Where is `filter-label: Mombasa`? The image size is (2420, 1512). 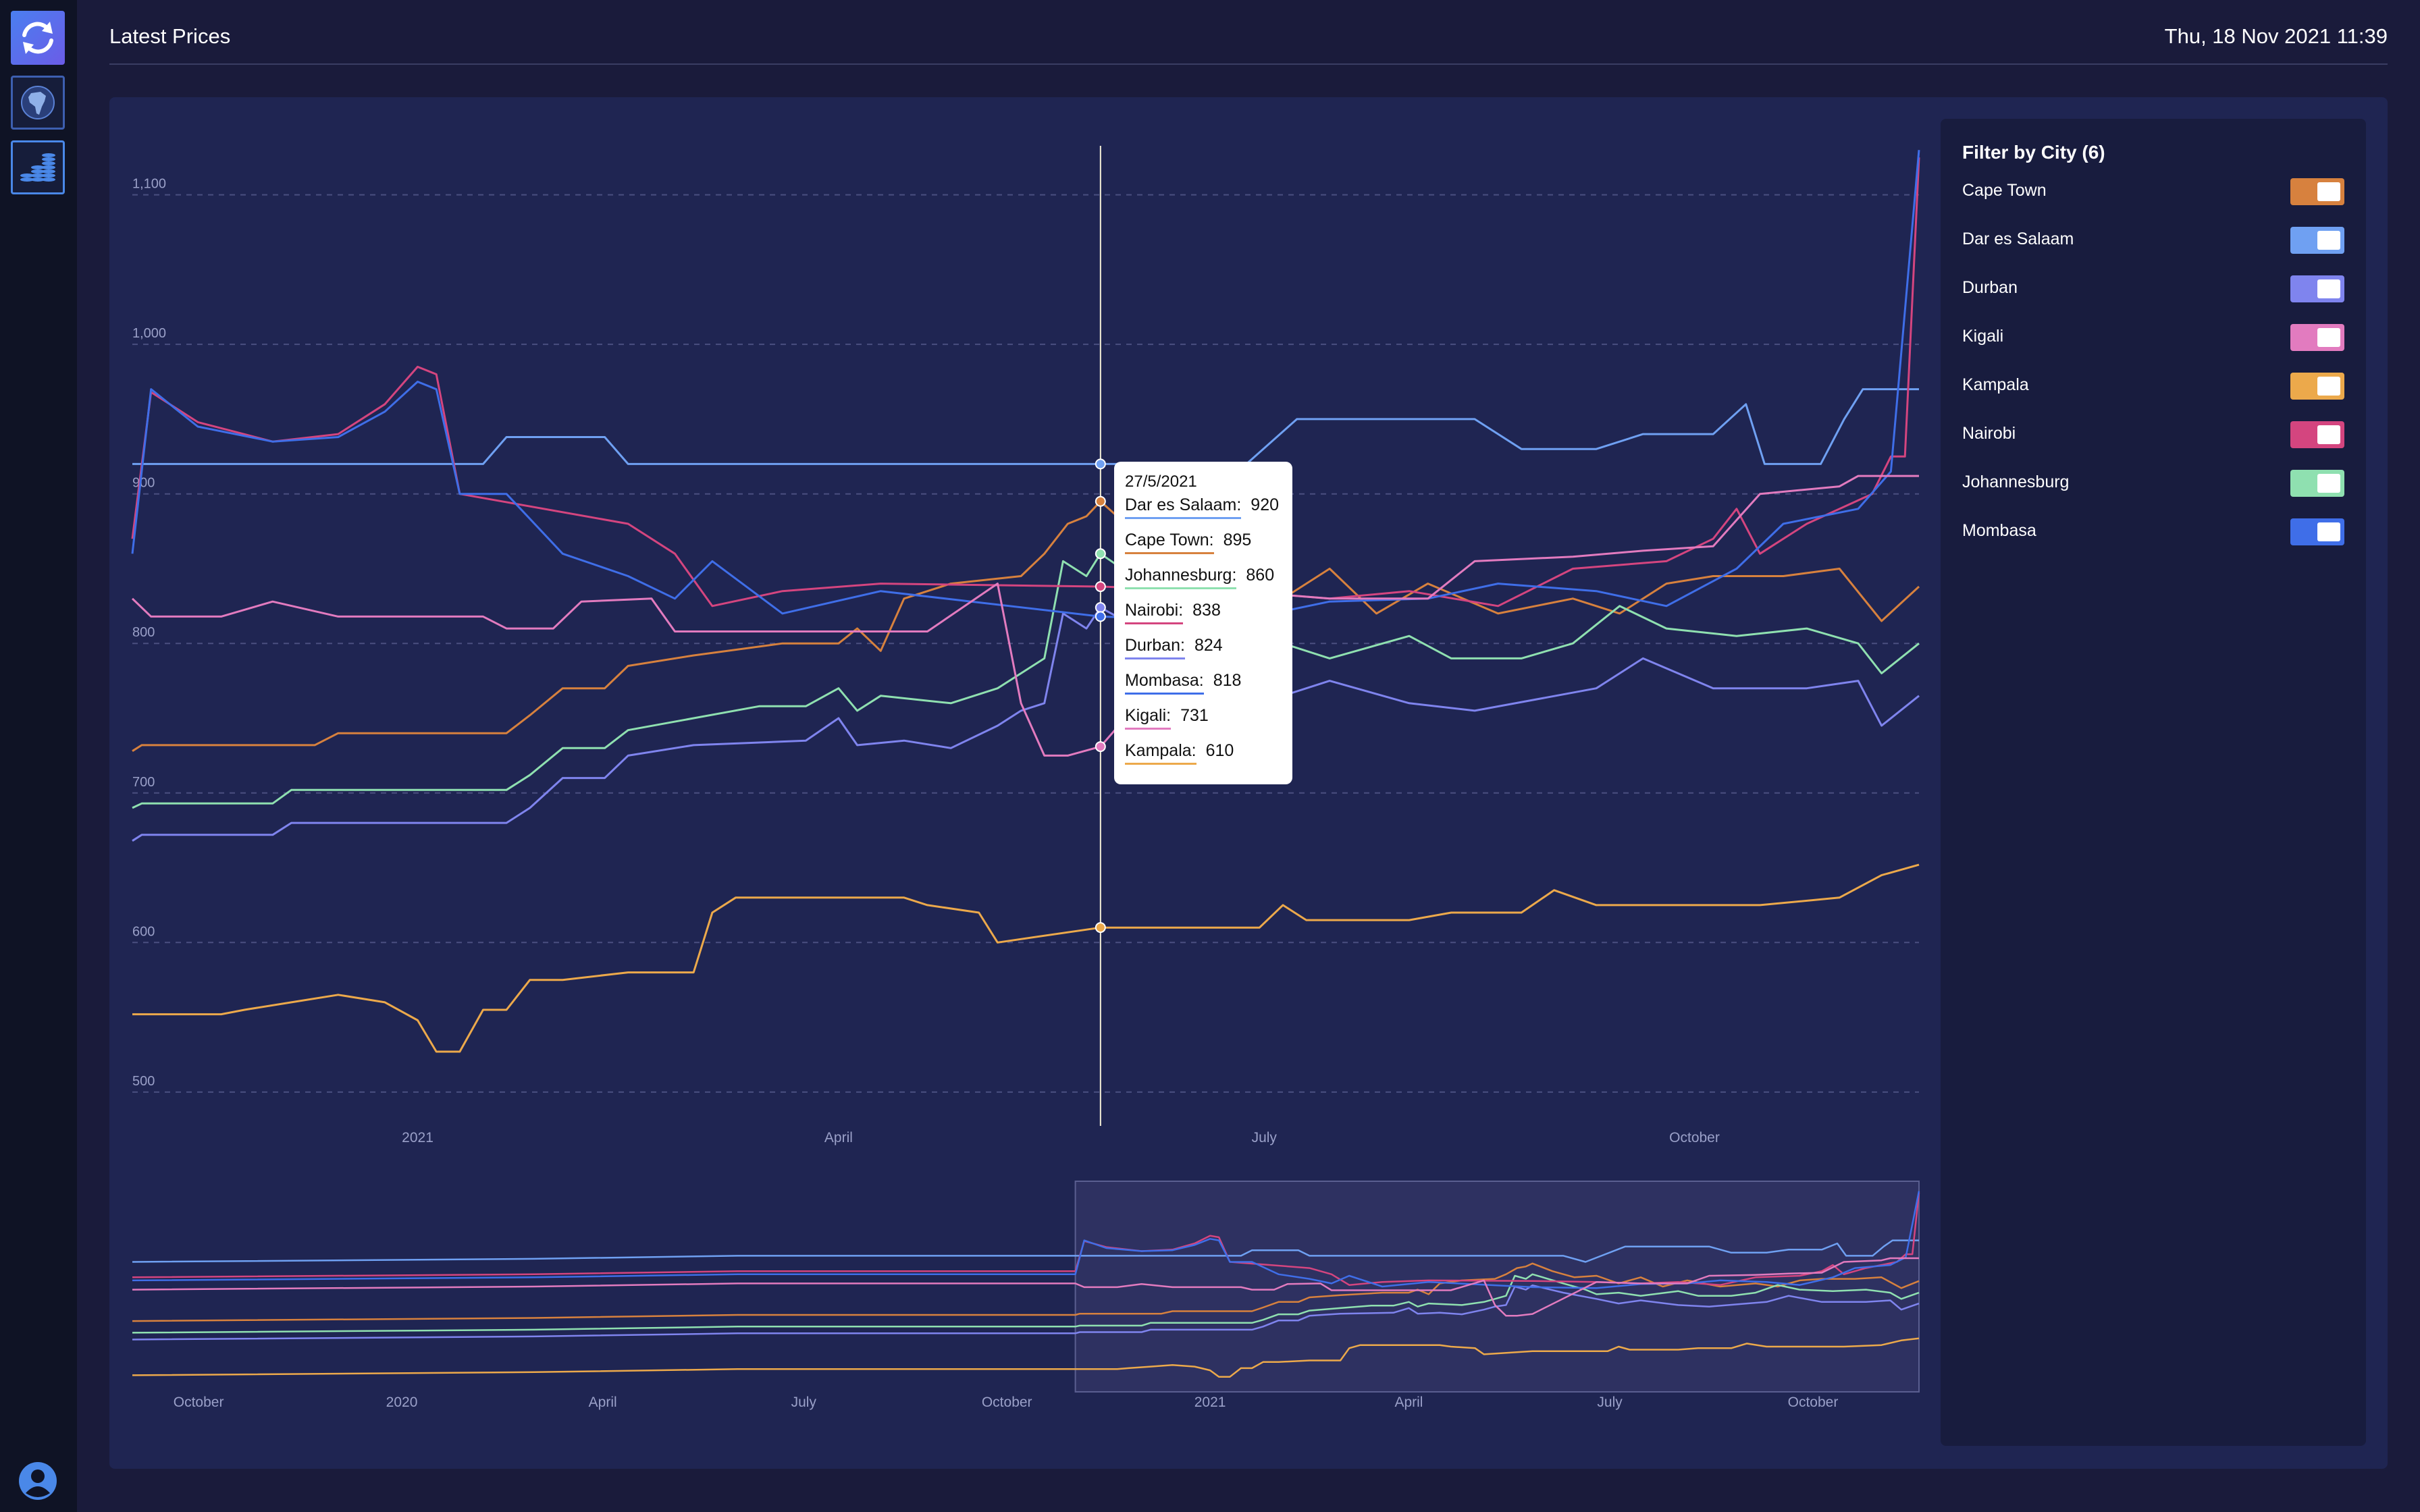
filter-label: Mombasa is located at coordinates (1999, 530).